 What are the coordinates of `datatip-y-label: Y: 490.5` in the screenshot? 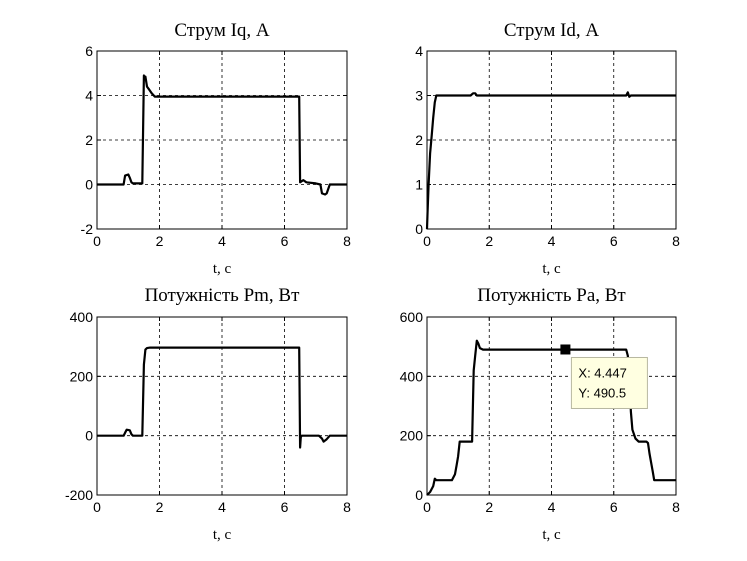 It's located at (602, 392).